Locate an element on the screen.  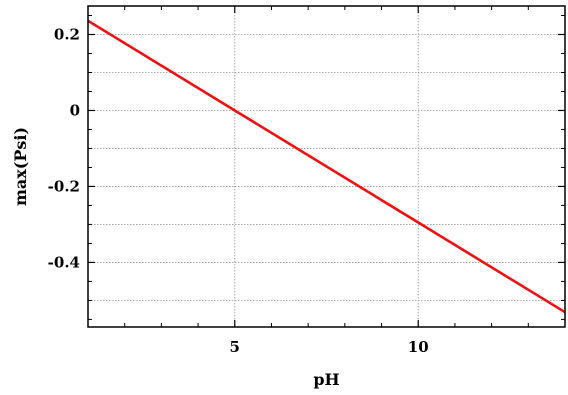
y-tick-label: -0.2 is located at coordinates (64, 186).